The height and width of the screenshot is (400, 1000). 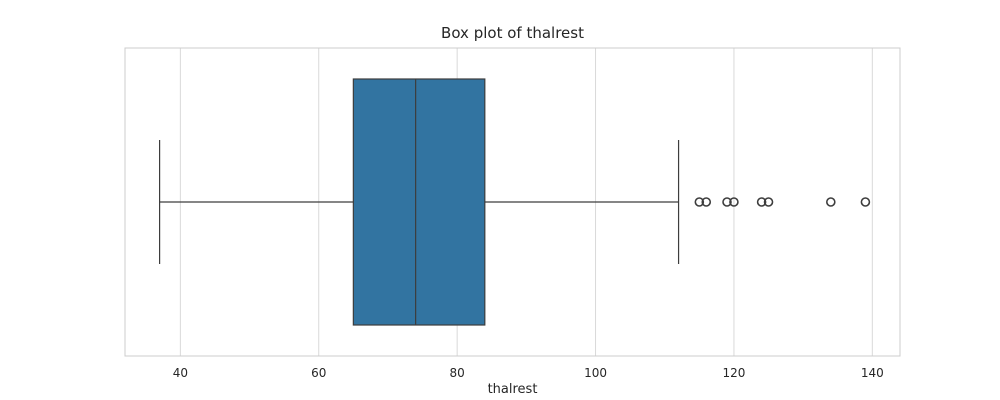 What do you see at coordinates (318, 373) in the screenshot?
I see `x-tick-label: 60` at bounding box center [318, 373].